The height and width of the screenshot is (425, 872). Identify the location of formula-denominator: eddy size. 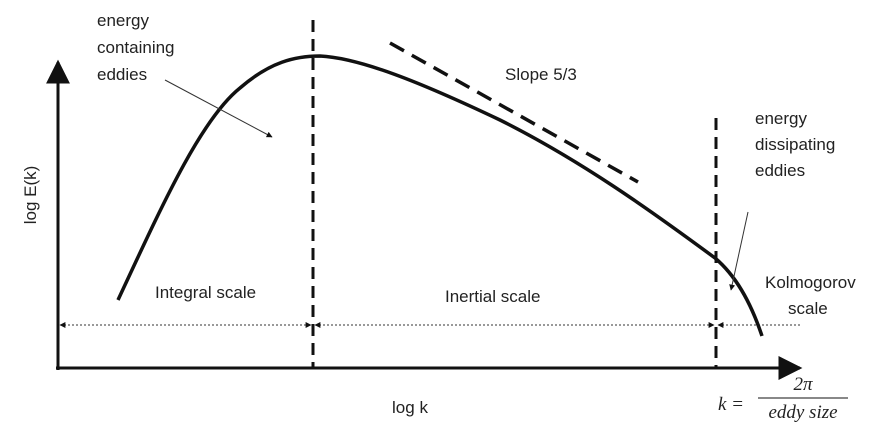
(802, 412).